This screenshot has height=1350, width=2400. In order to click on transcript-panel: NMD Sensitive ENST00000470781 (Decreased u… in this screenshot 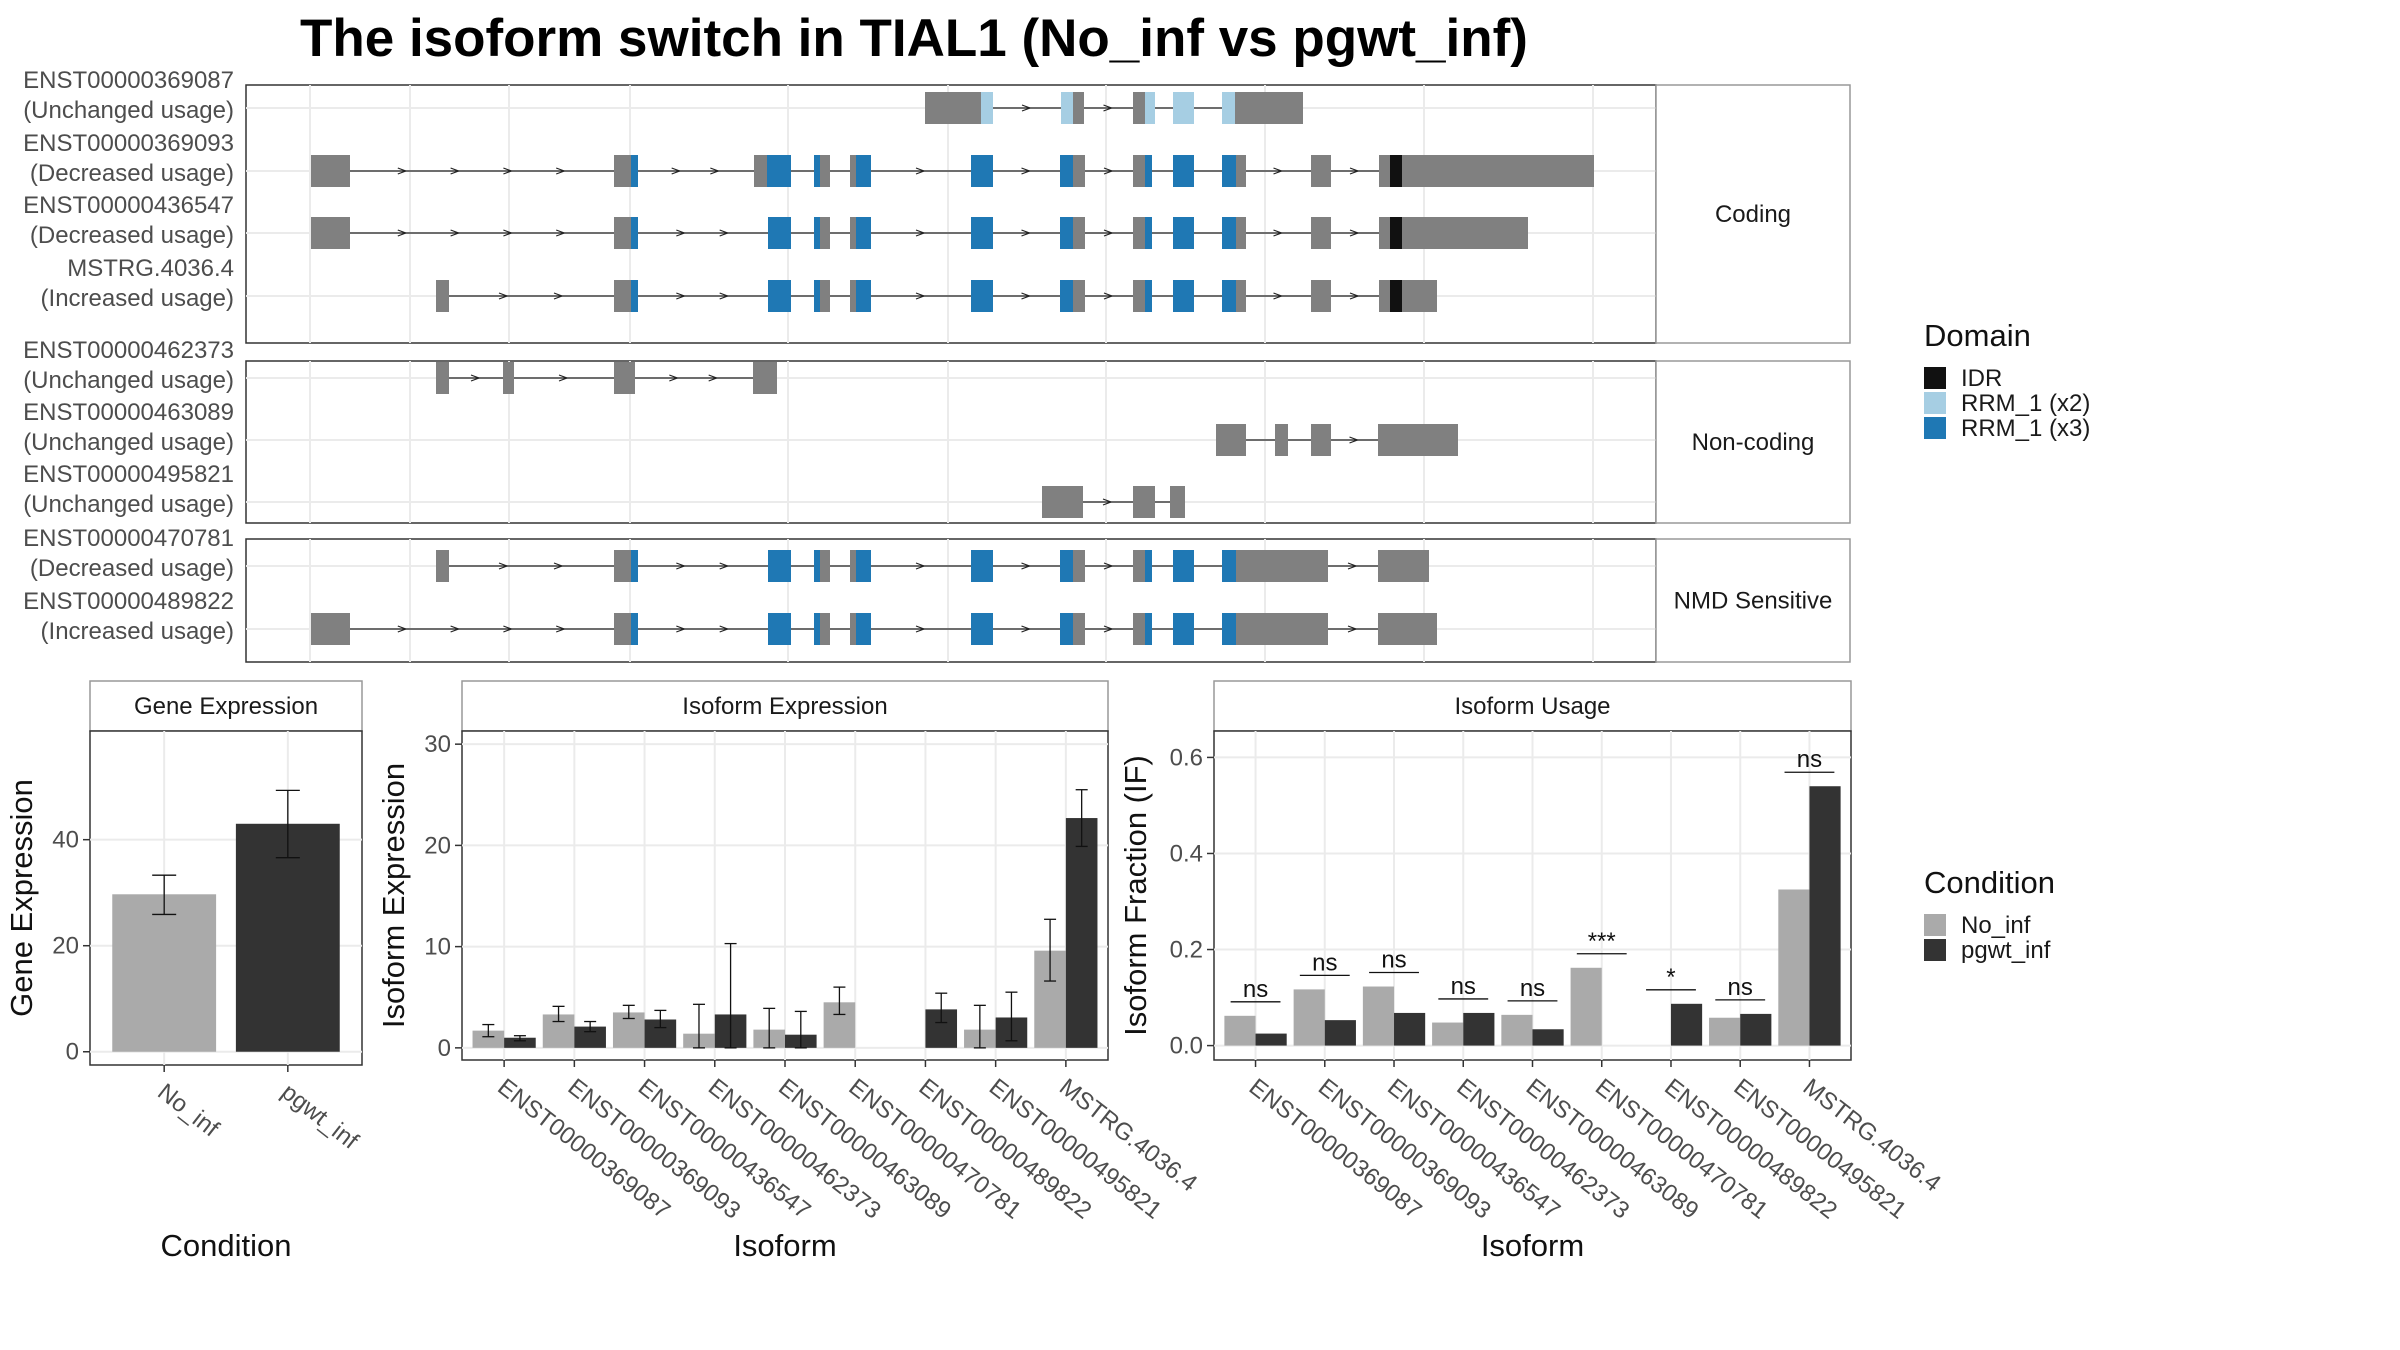, I will do `click(937, 594)`.